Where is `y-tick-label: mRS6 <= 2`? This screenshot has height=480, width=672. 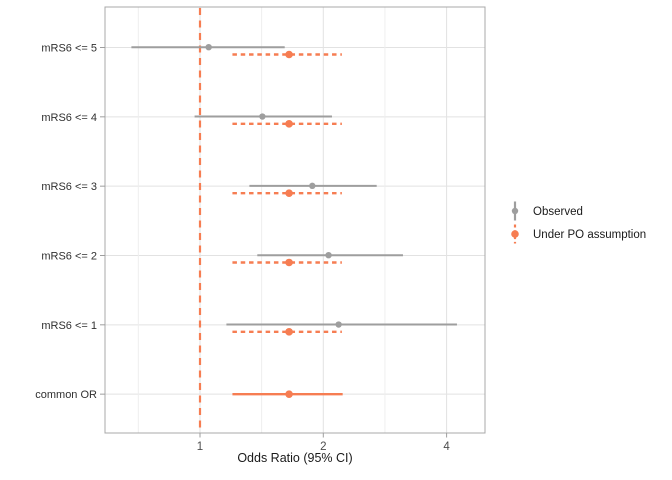 y-tick-label: mRS6 <= 2 is located at coordinates (69, 256).